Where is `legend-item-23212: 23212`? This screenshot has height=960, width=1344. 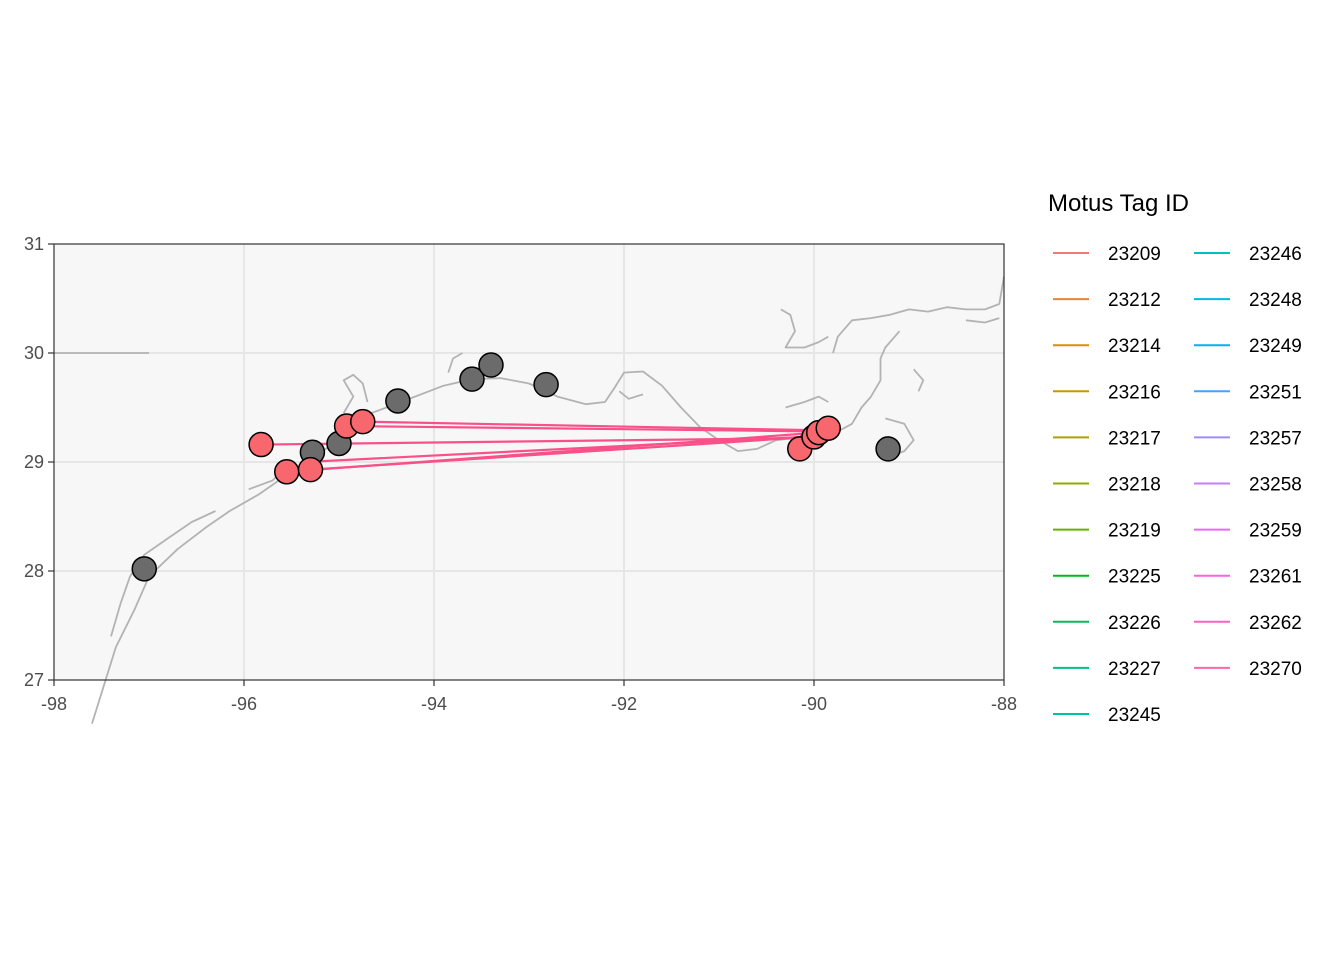 legend-item-23212: 23212 is located at coordinates (1107, 300).